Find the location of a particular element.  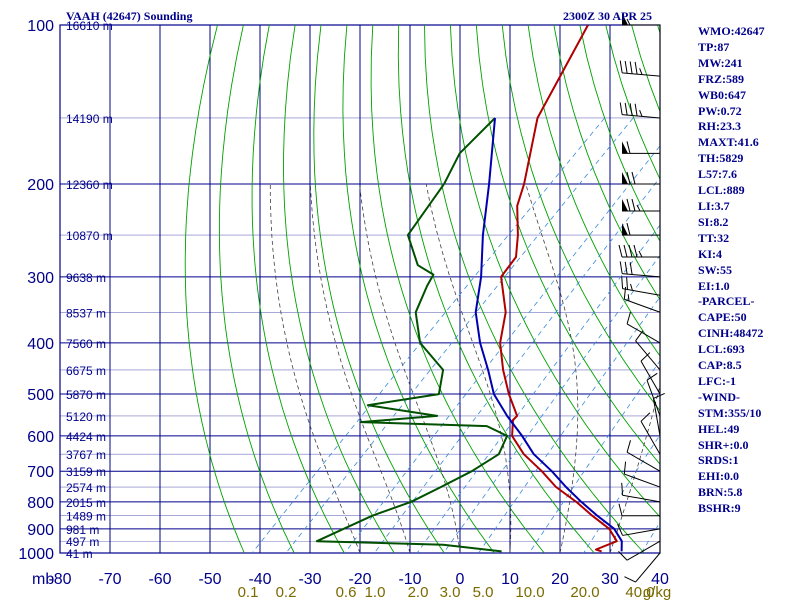

temperature-profile is located at coordinates (558, 289).